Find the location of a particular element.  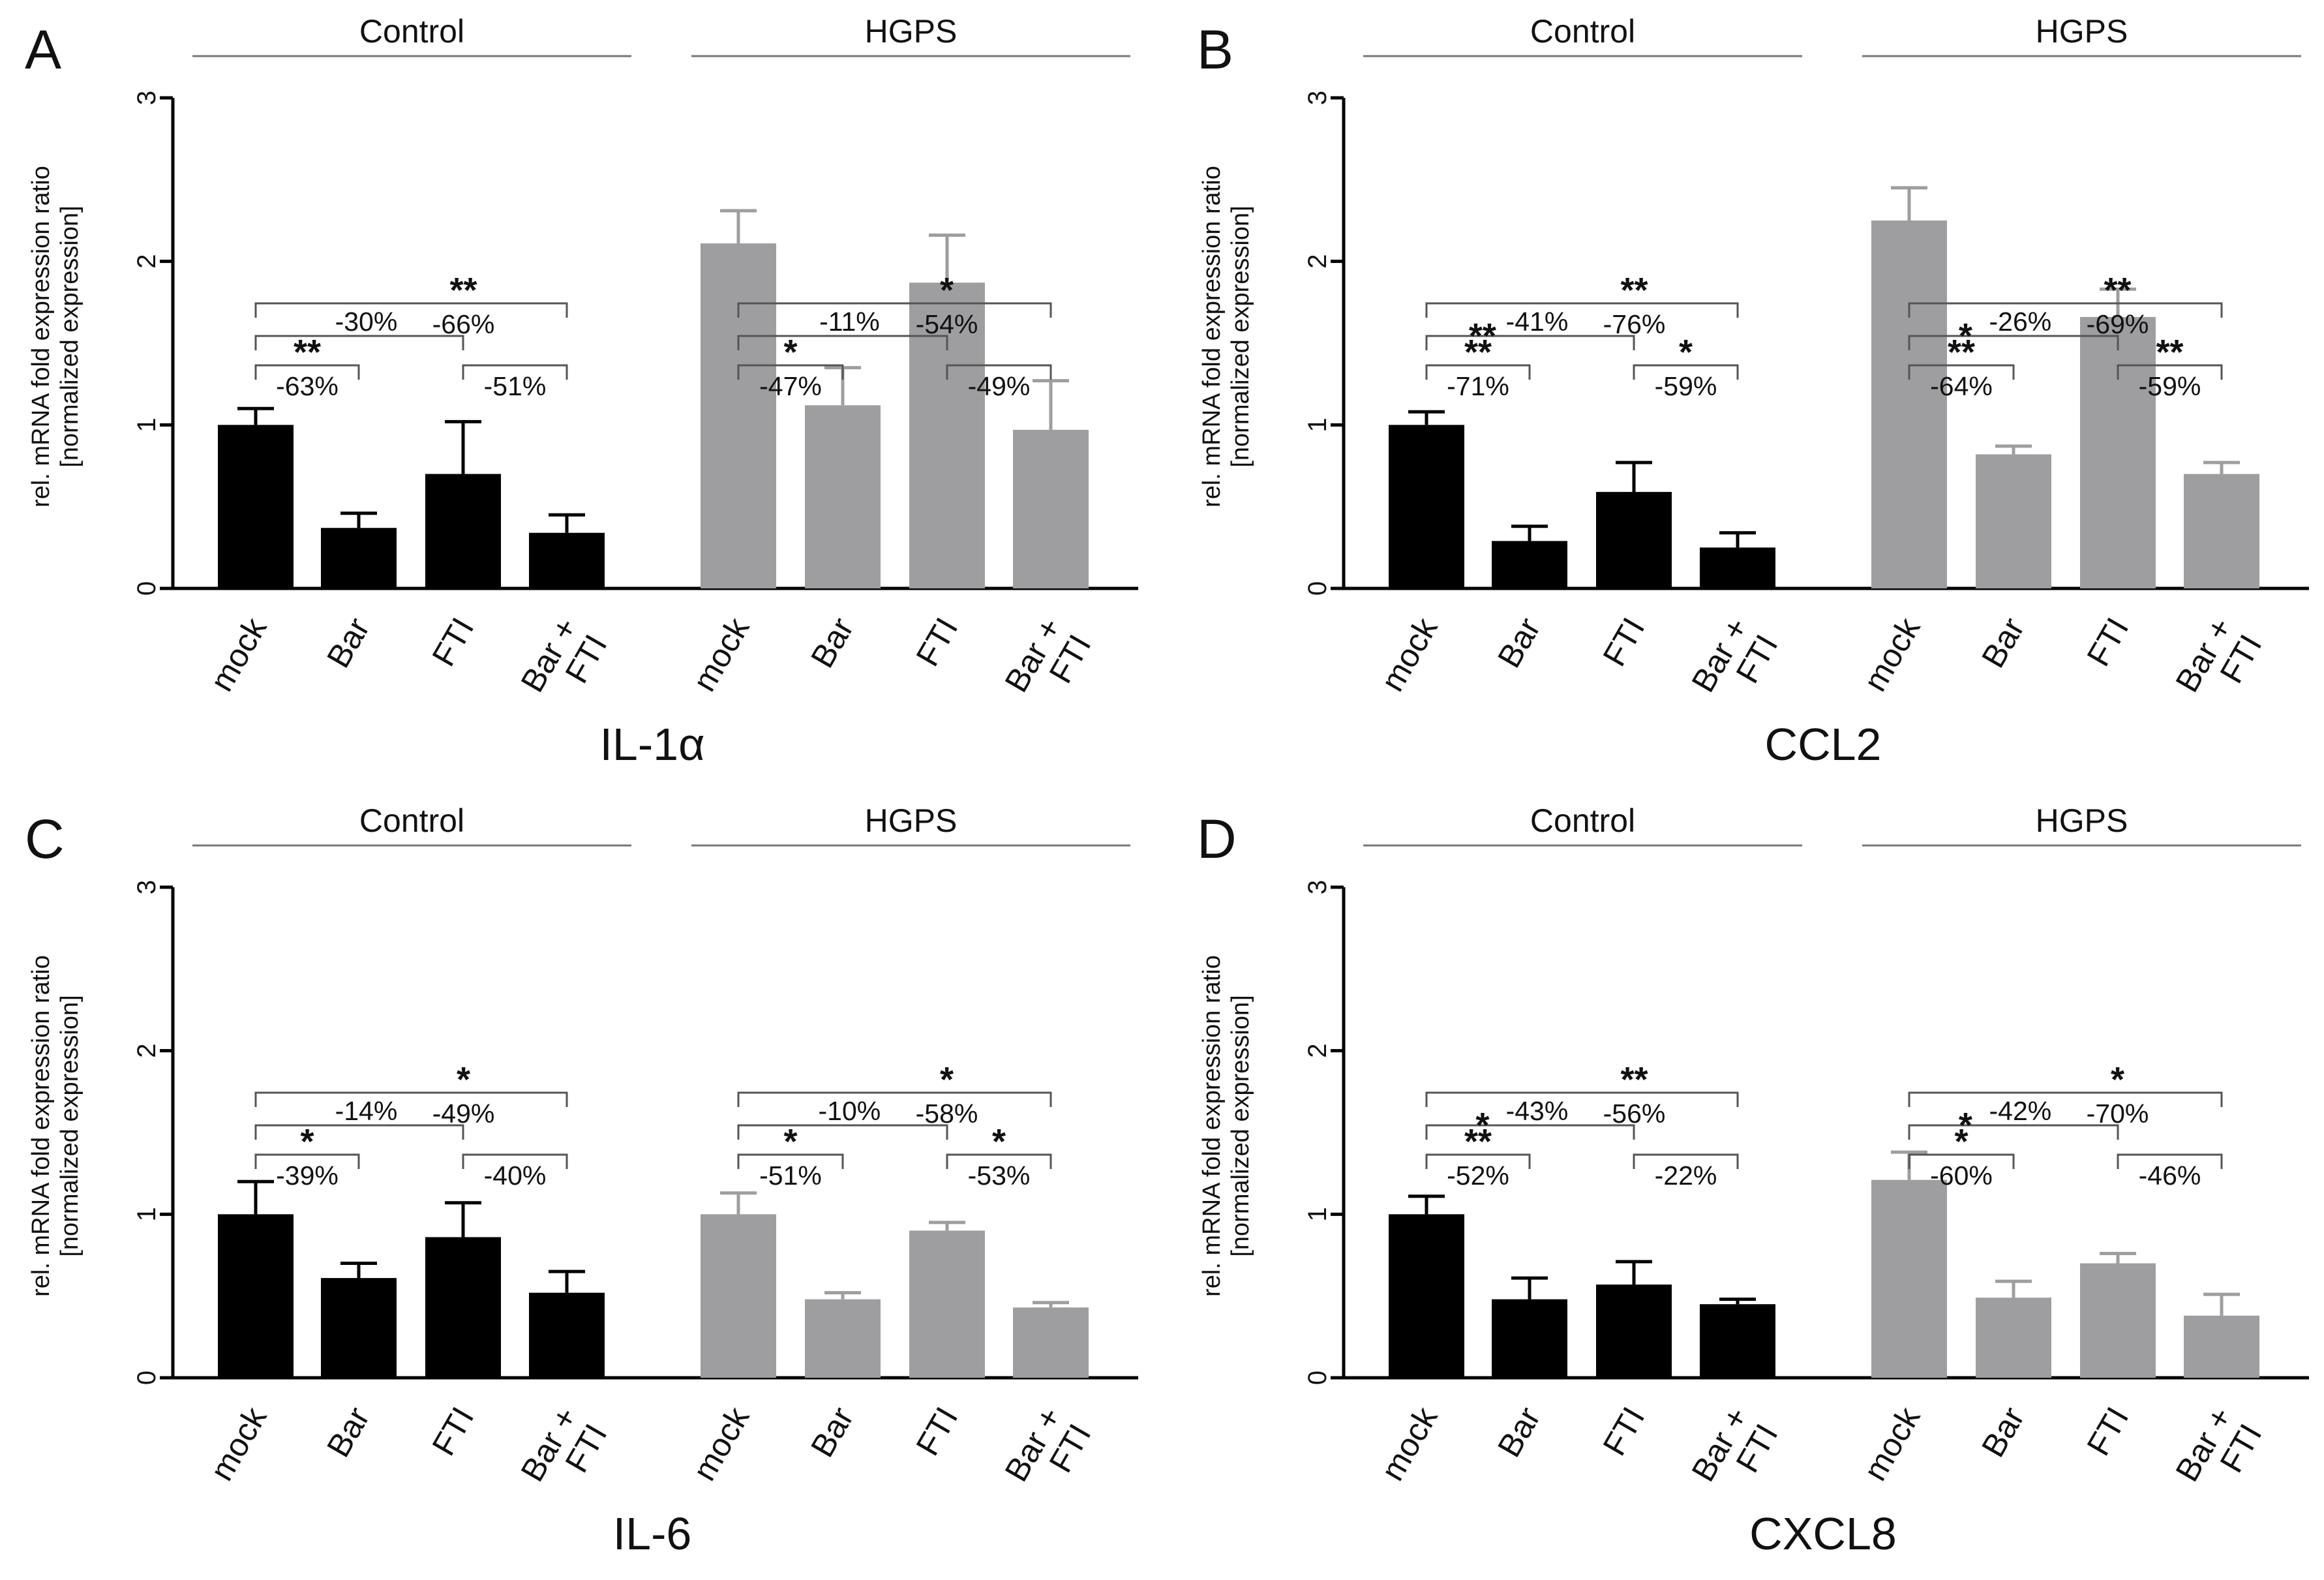

percent-change-label: -41% is located at coordinates (1537, 322).